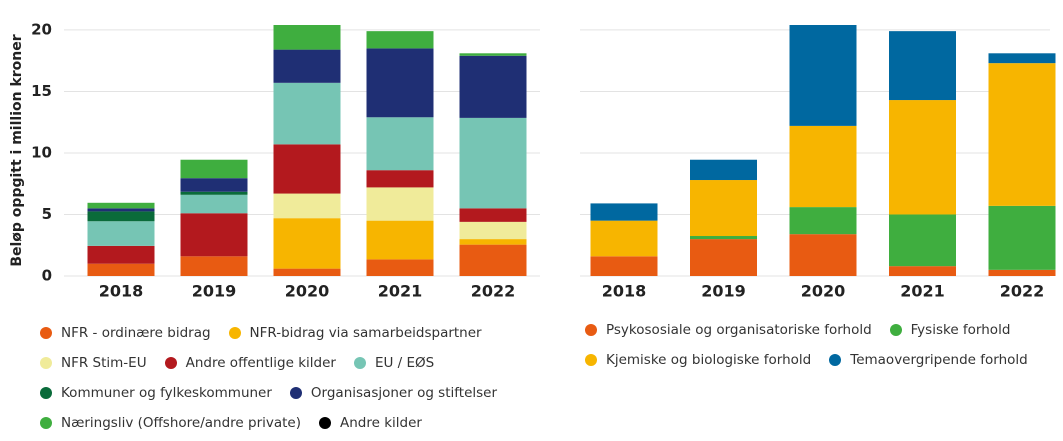 The height and width of the screenshot is (441, 1063). Describe the element at coordinates (709, 359) in the screenshot. I see `legend-label: Kjemiske og biologiske forhold` at that location.